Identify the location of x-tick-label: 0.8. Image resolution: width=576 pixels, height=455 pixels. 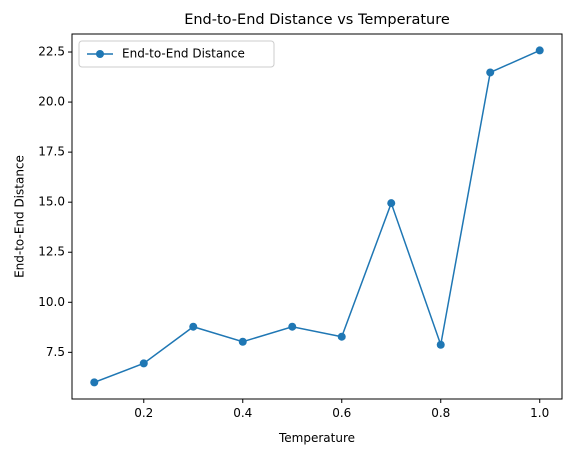
(440, 413).